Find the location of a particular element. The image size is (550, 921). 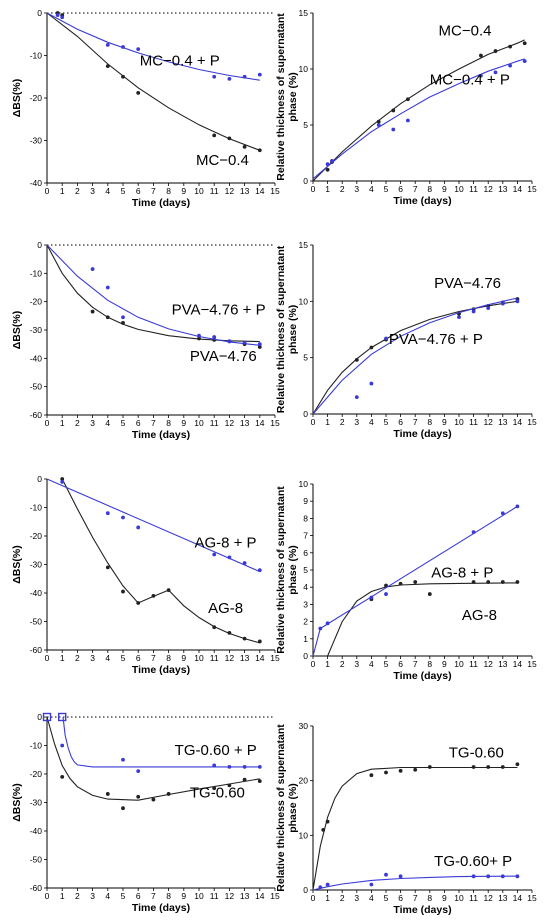

series-annotation: AG-8 is located at coordinates (225, 608).